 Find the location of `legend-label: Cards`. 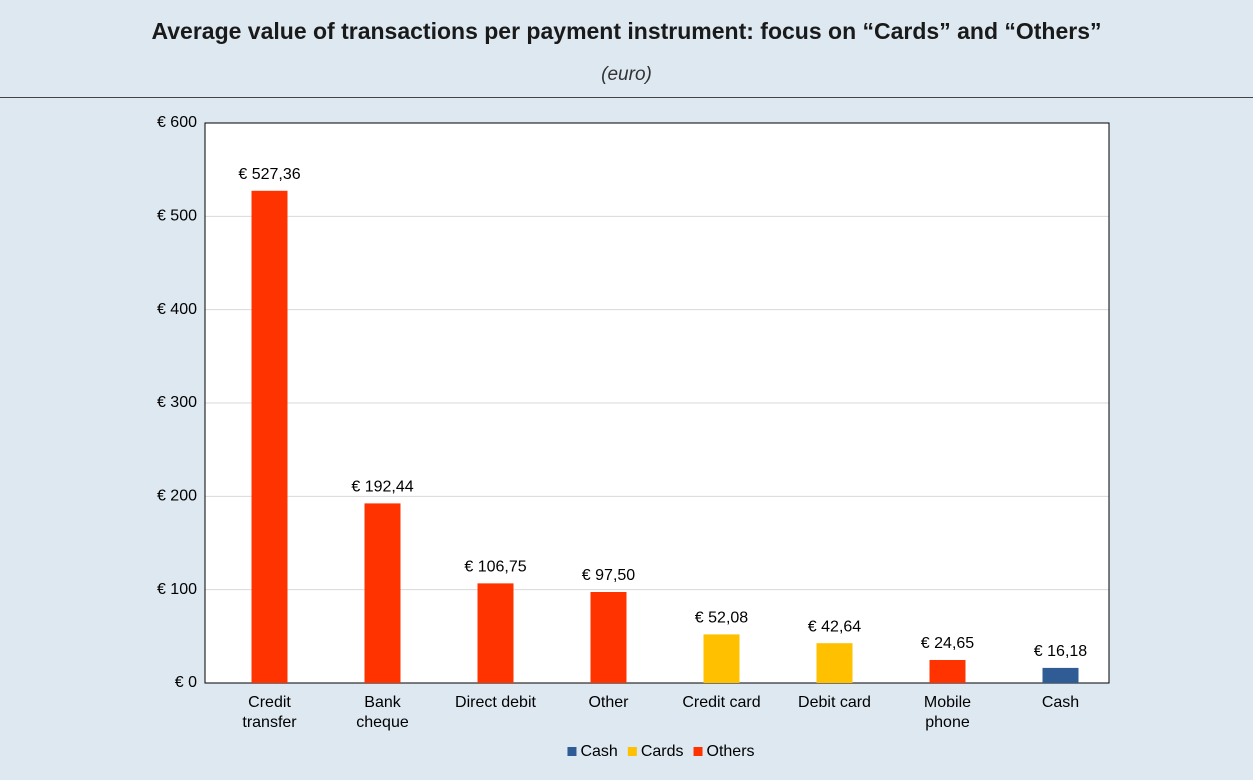

legend-label: Cards is located at coordinates (662, 751).